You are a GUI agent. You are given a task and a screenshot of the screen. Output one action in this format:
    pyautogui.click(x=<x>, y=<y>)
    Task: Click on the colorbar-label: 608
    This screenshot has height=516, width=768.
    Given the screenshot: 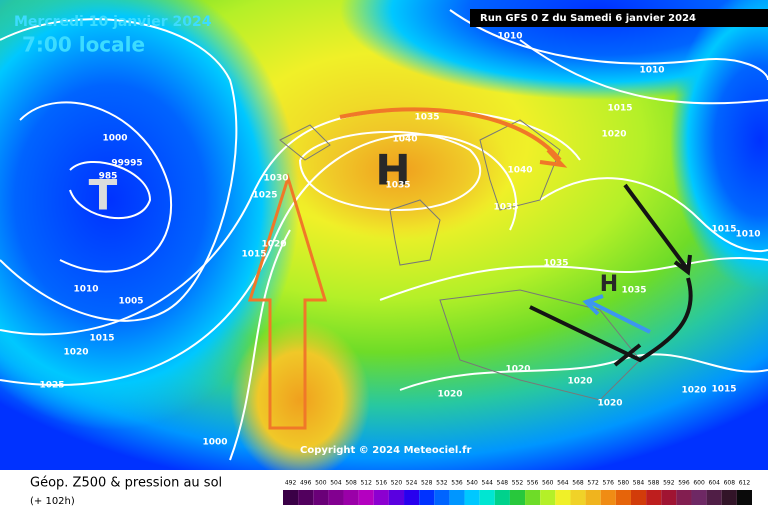 What is the action you would take?
    pyautogui.click(x=730, y=483)
    